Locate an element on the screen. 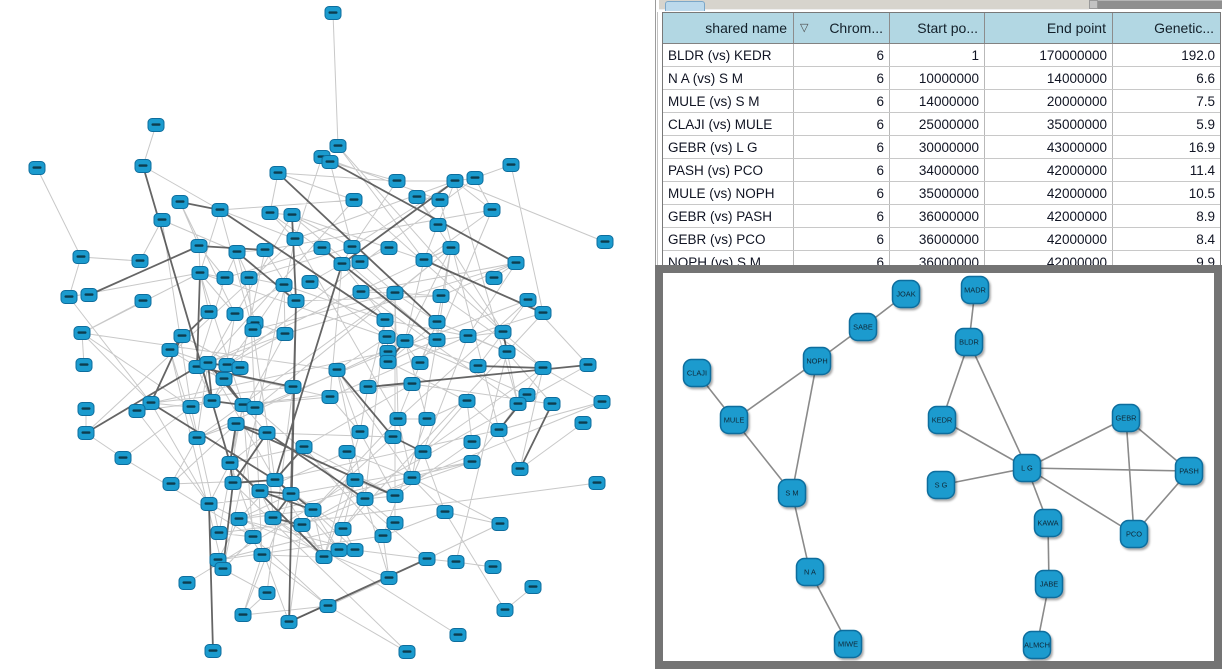 This screenshot has height=669, width=1222. network-node-almch: ALMCH is located at coordinates (1037, 645).